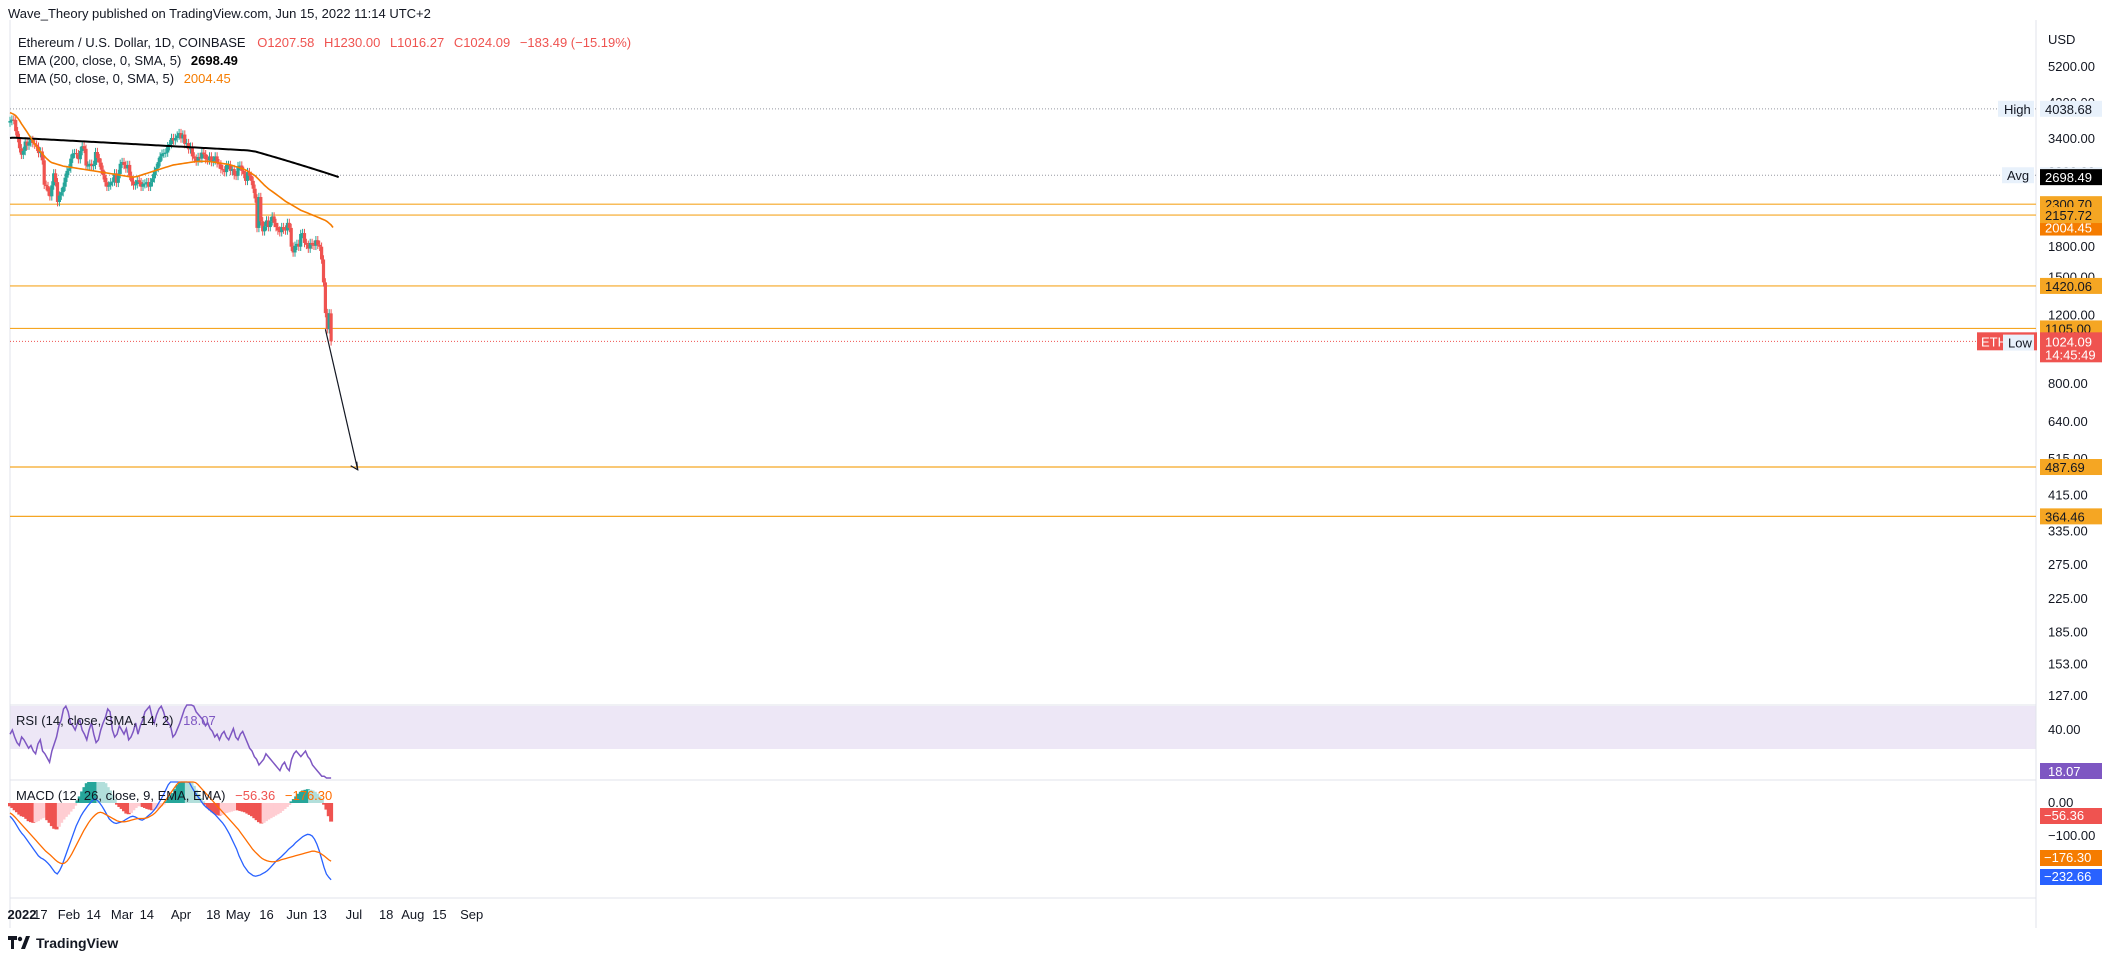  What do you see at coordinates (2018, 175) in the screenshot?
I see `avg-label: Avg` at bounding box center [2018, 175].